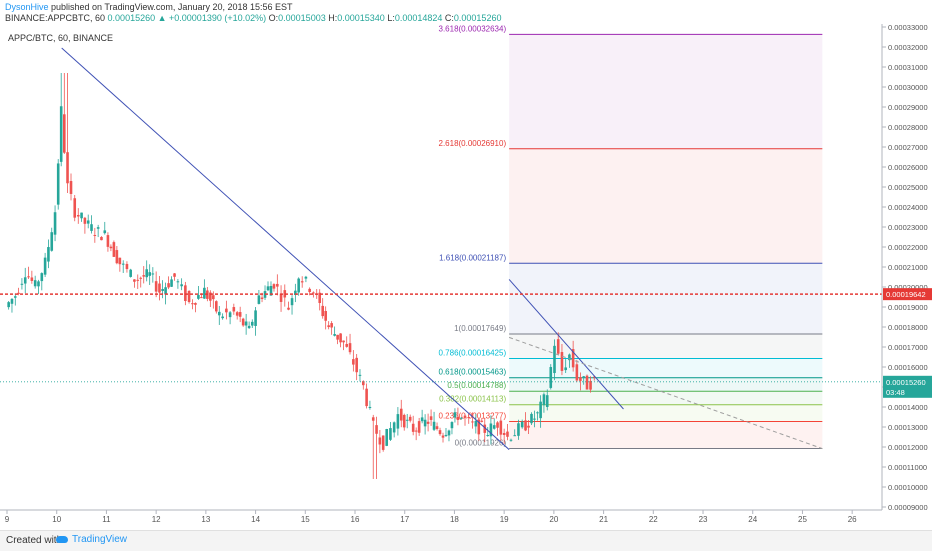 This screenshot has width=932, height=551. What do you see at coordinates (895, 392) in the screenshot?
I see `bar-countdown-label: 03:48` at bounding box center [895, 392].